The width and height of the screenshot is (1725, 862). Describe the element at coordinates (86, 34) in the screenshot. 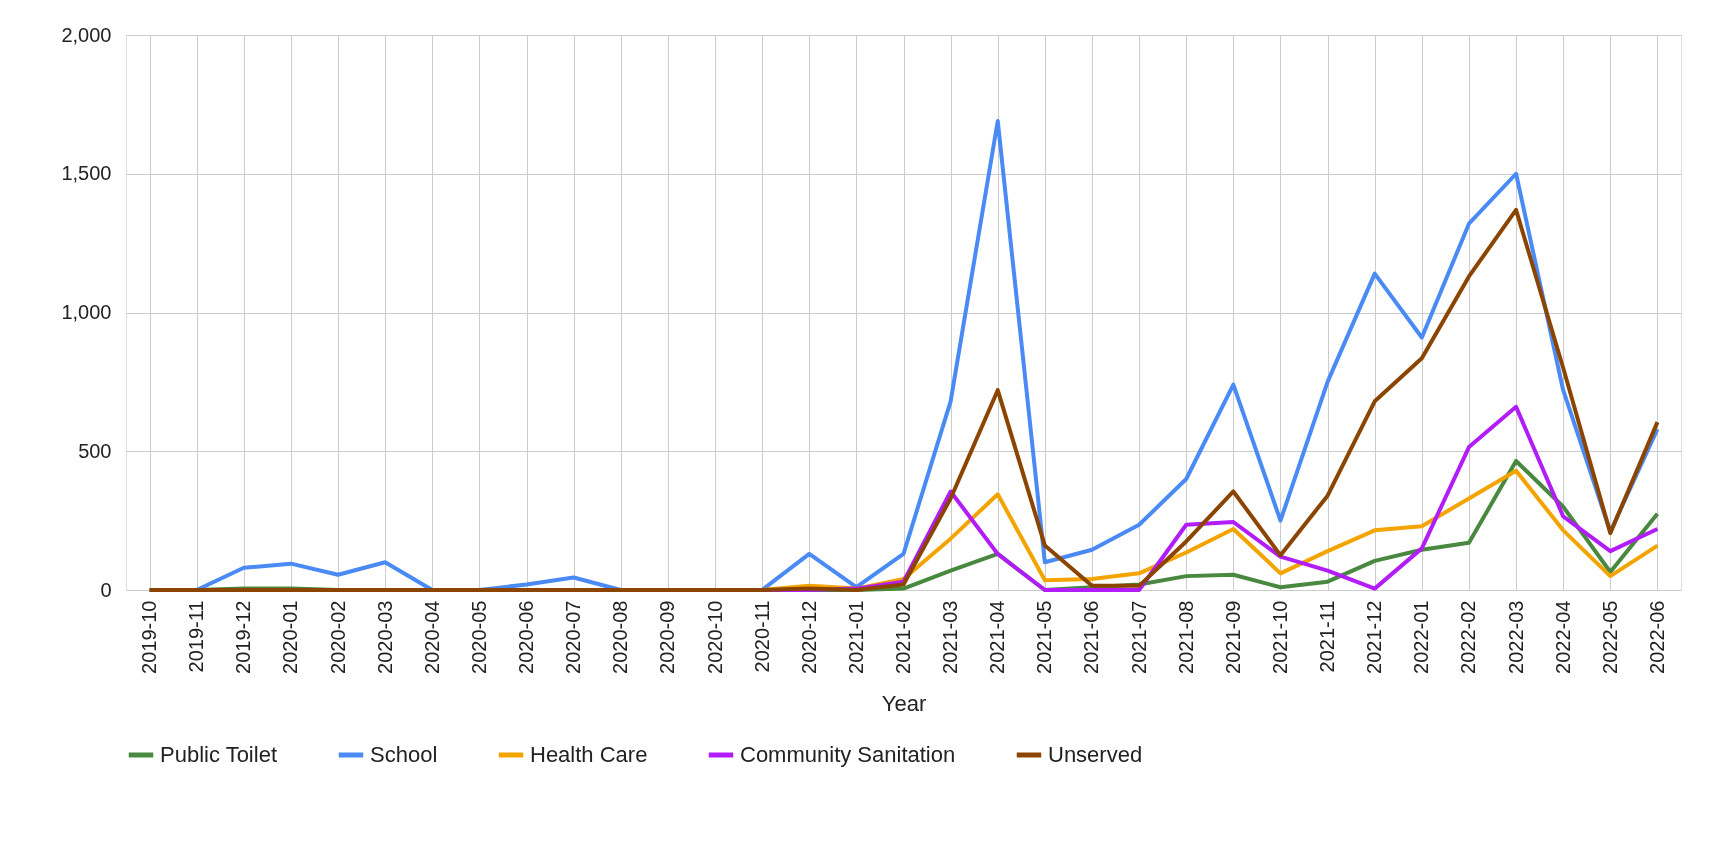

I see `y-tick-label: 2,000` at that location.